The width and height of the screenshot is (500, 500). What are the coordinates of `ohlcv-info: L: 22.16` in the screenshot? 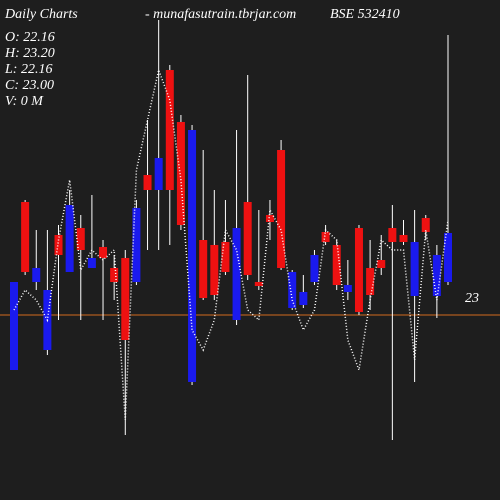 It's located at (28, 69).